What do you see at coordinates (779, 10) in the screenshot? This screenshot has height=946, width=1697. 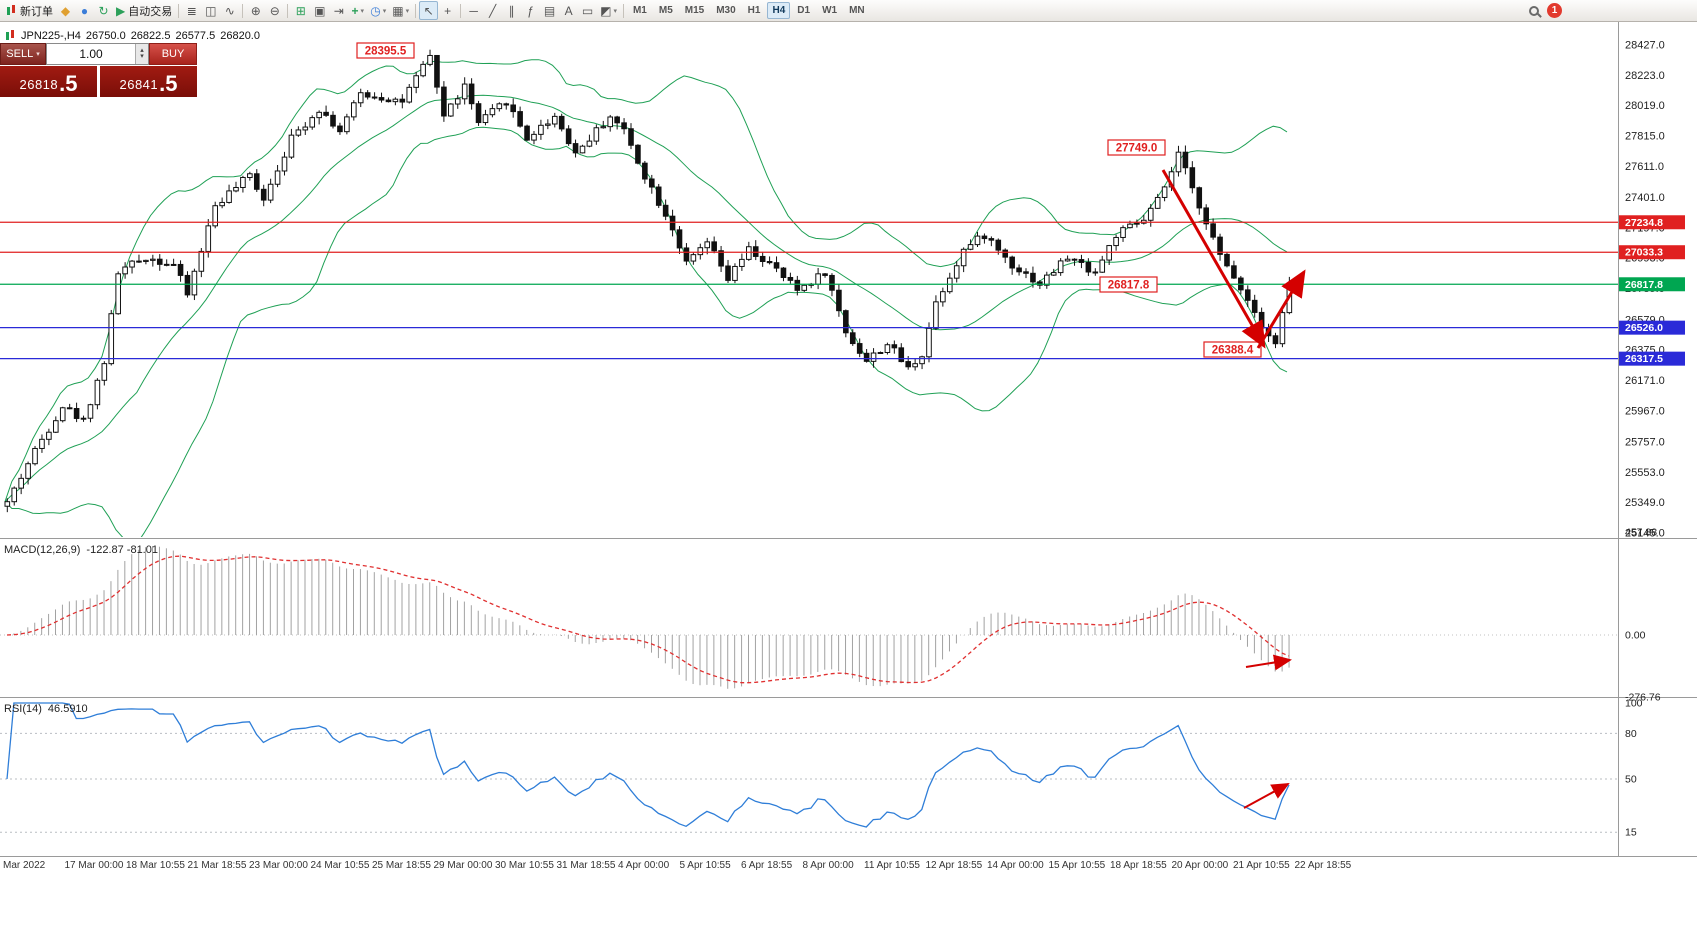 I see `timeframe-H4: H4` at bounding box center [779, 10].